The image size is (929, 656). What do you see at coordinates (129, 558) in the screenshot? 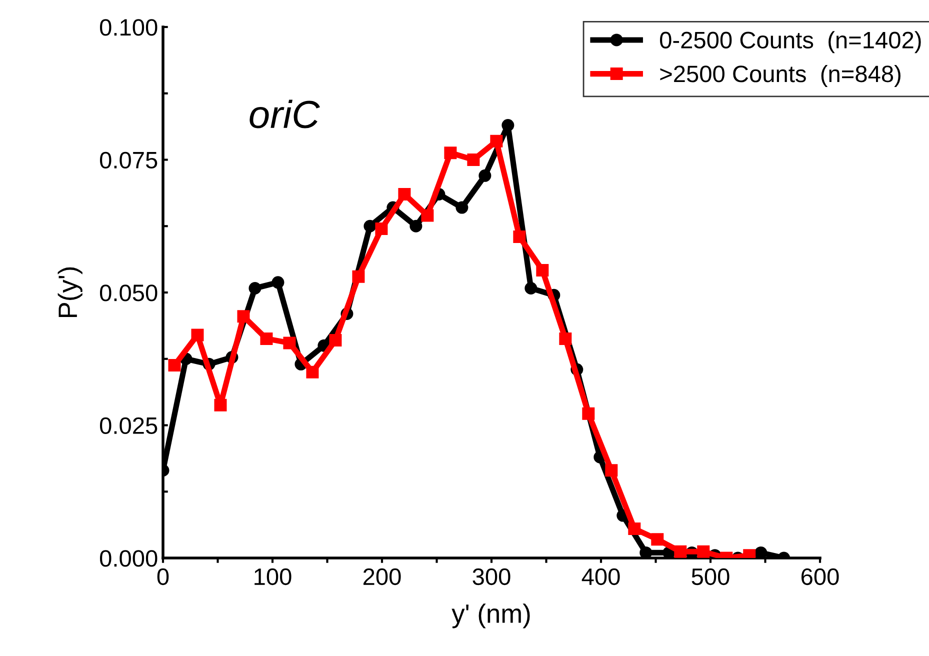
I see `y-tick-label: 0.000` at bounding box center [129, 558].